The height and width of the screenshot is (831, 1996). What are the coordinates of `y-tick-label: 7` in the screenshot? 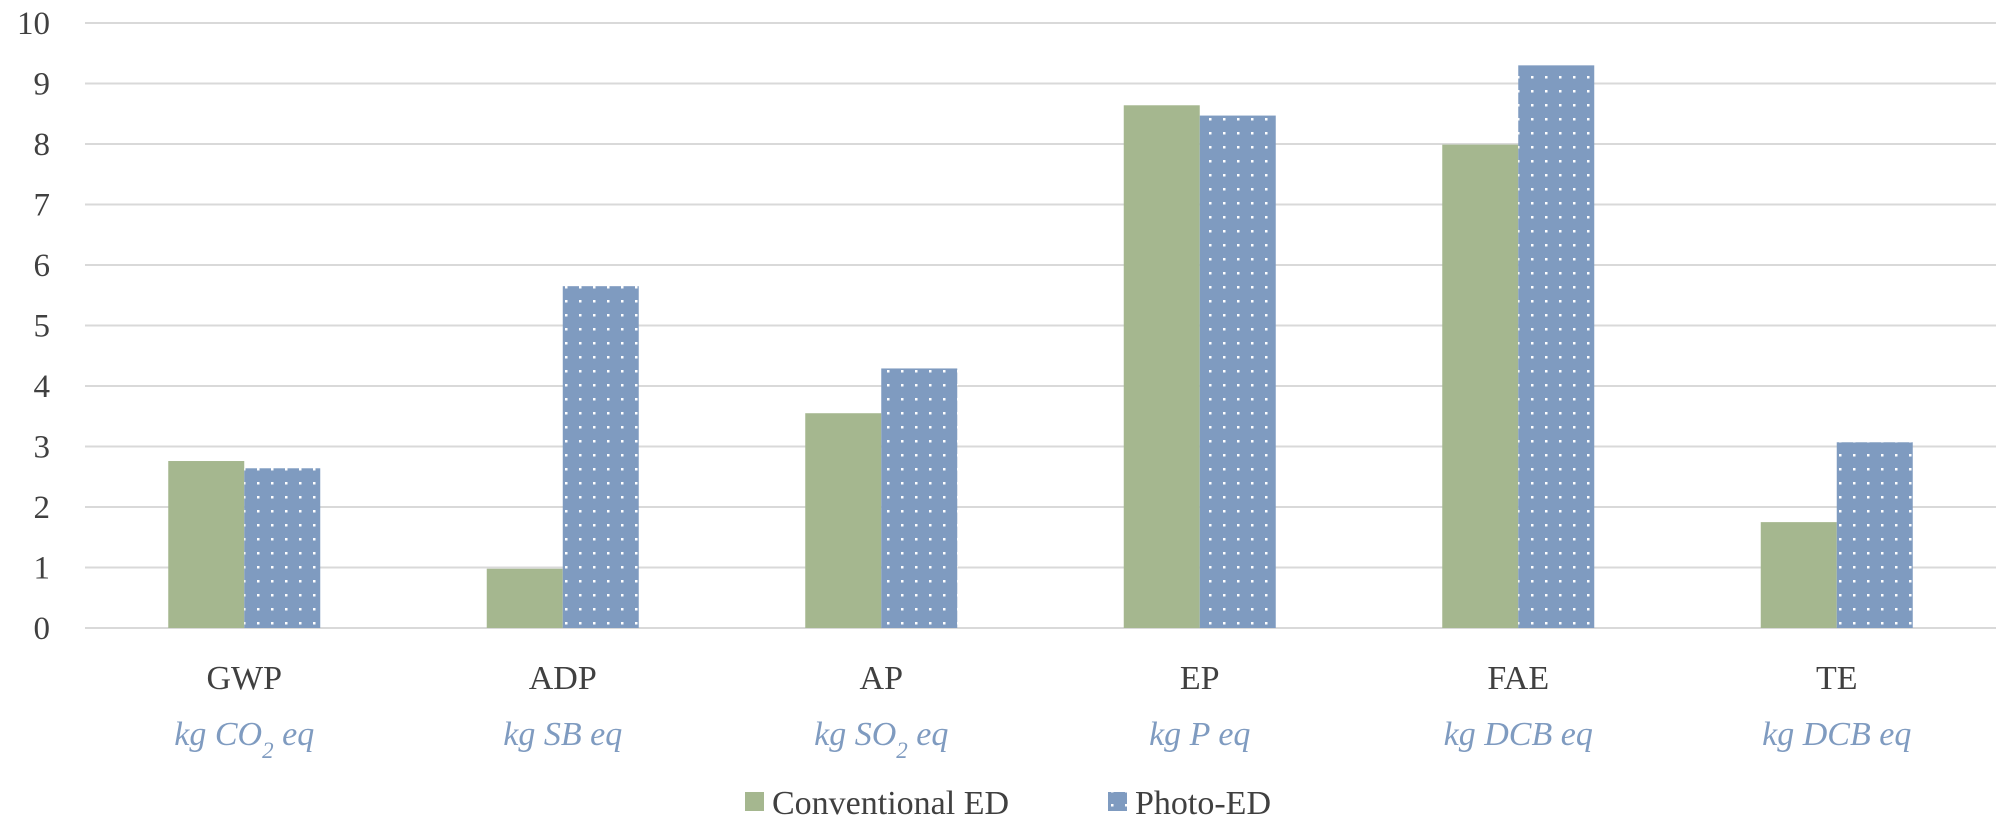 It's located at (42, 206).